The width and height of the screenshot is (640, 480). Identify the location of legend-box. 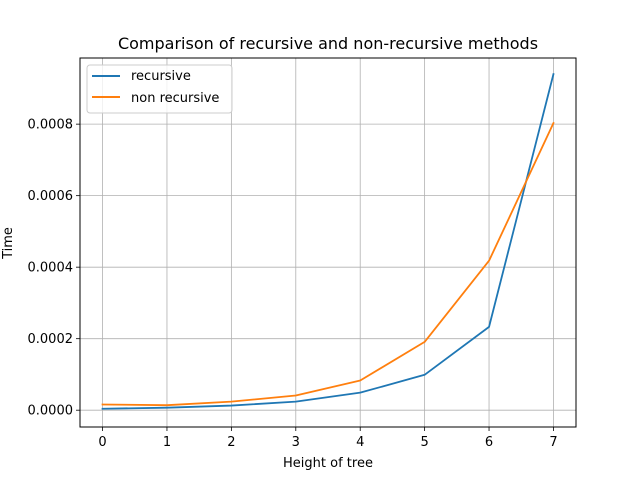
(159, 89).